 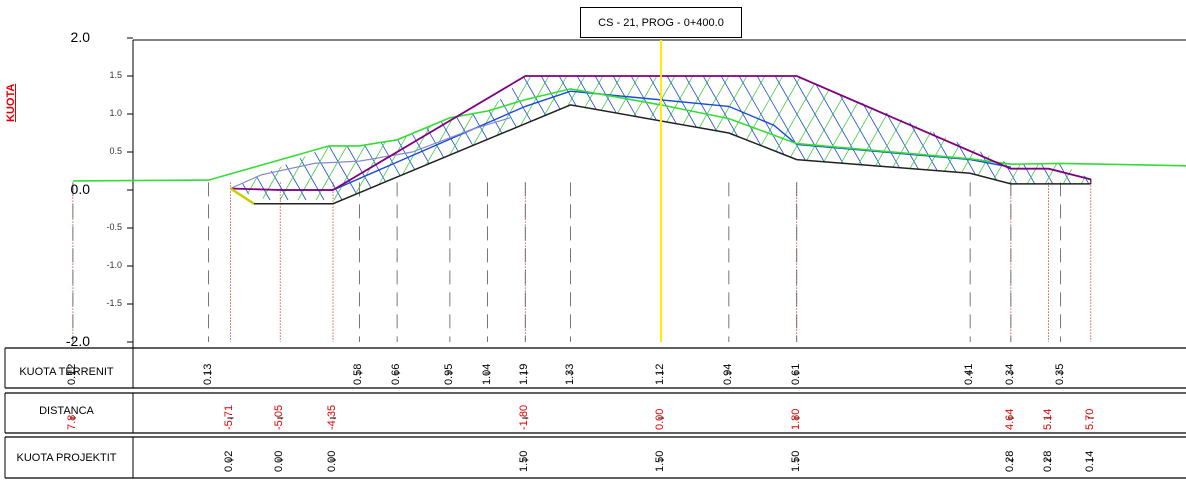 I want to click on y-axis-label: KUOTA, so click(x=11, y=102).